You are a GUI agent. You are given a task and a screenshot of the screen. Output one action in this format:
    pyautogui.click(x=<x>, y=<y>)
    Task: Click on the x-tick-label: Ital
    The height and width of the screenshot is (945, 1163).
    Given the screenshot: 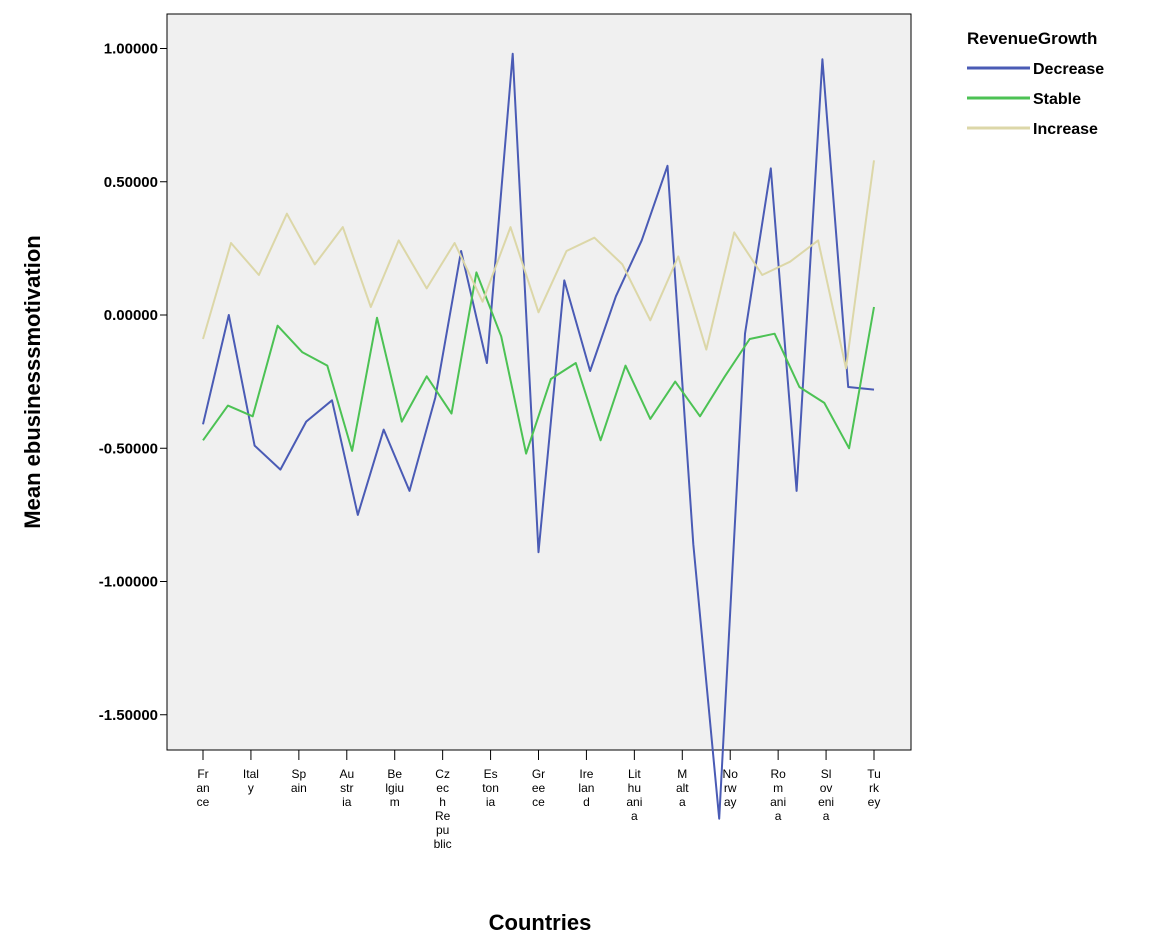 What is the action you would take?
    pyautogui.click(x=251, y=774)
    